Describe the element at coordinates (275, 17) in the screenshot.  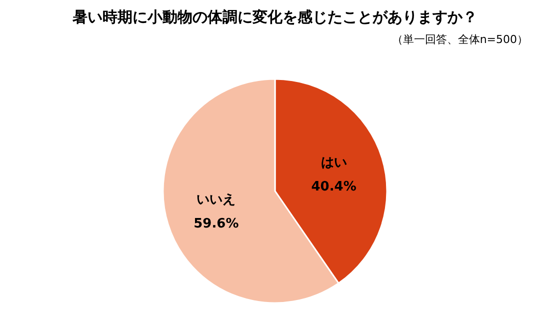
I see `chart-title: 暑い時期に小動物の体調に変化を感じたことがありますか？` at that location.